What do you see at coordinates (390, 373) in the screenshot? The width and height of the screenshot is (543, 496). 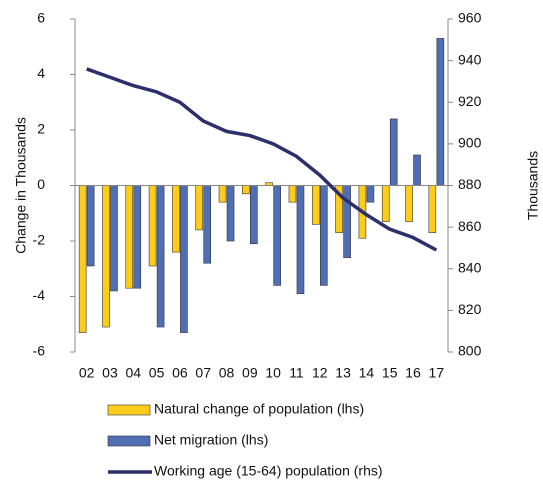 I see `x-tick-label: 15` at bounding box center [390, 373].